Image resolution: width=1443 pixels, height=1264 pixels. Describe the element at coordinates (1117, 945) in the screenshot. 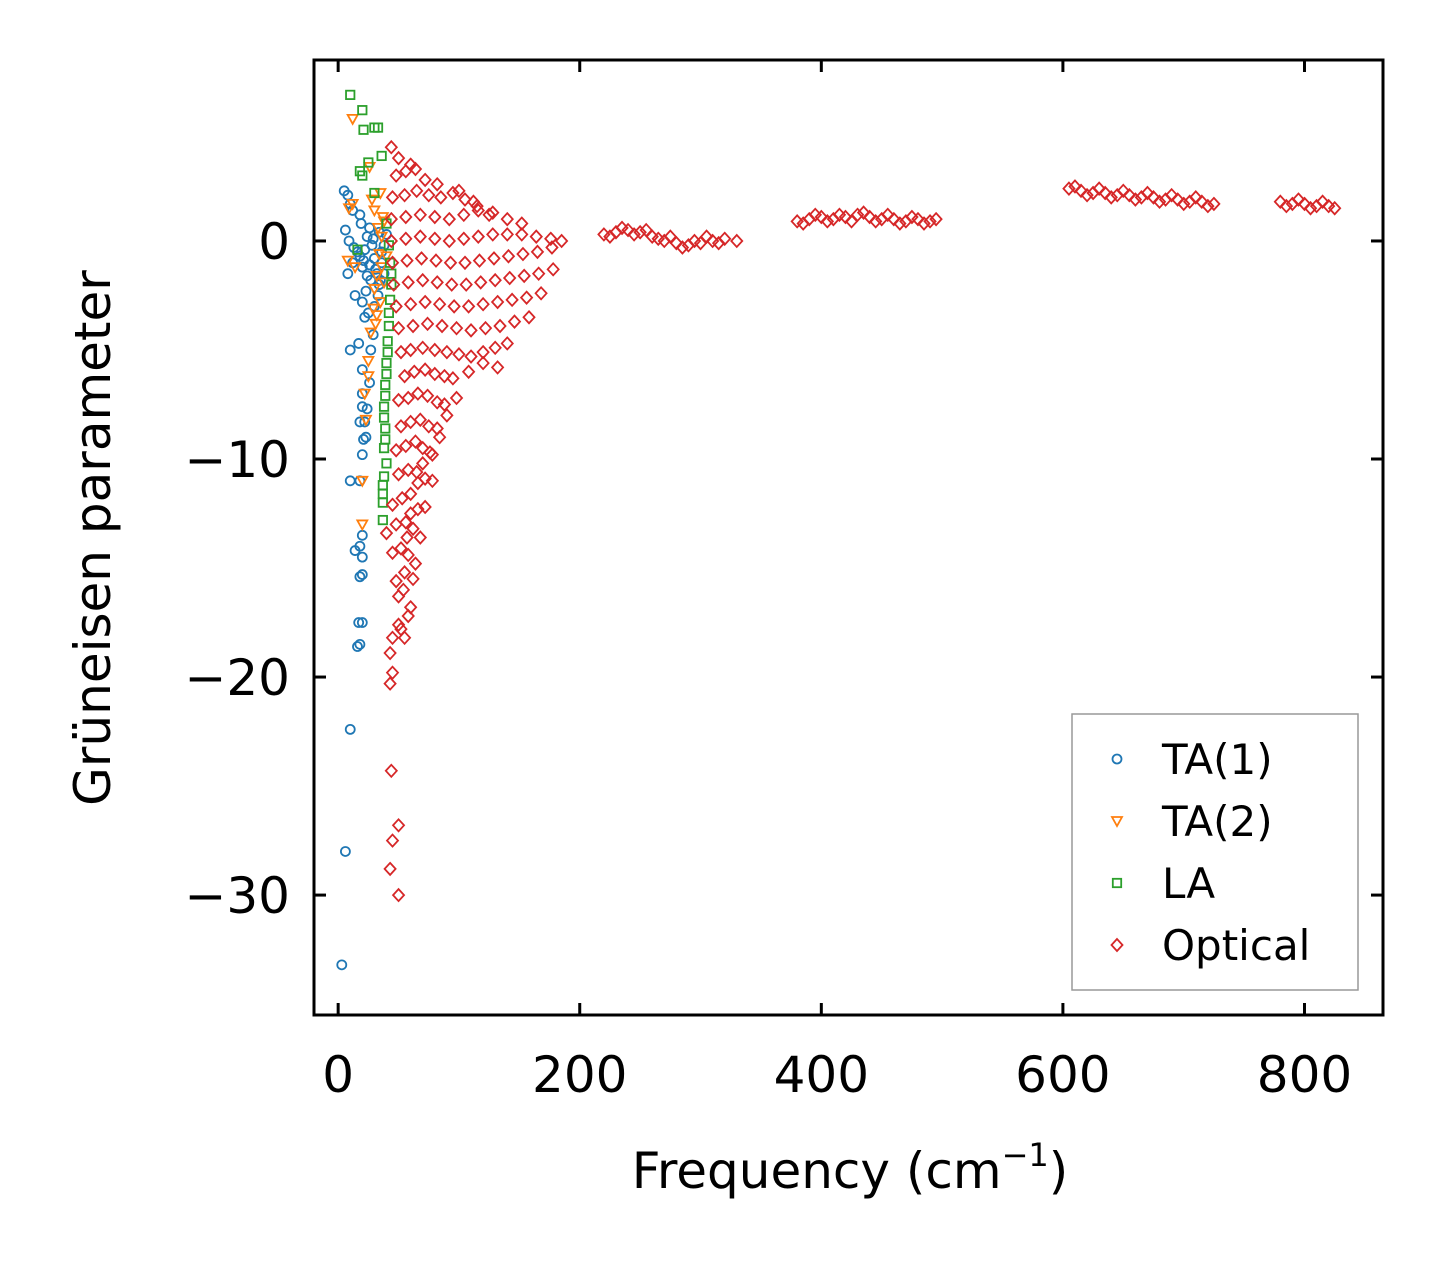

I see `legend-marker-optical` at that location.